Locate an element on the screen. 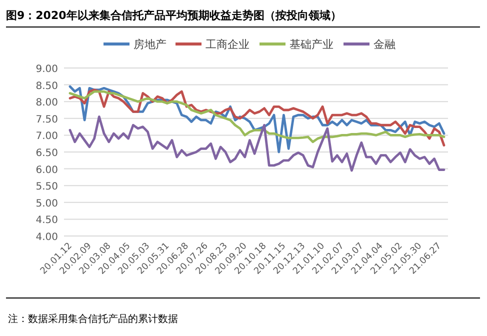 Image resolution: width=487 pixels, height=336 pixels. y-tick-label: 7.50 is located at coordinates (47, 120).